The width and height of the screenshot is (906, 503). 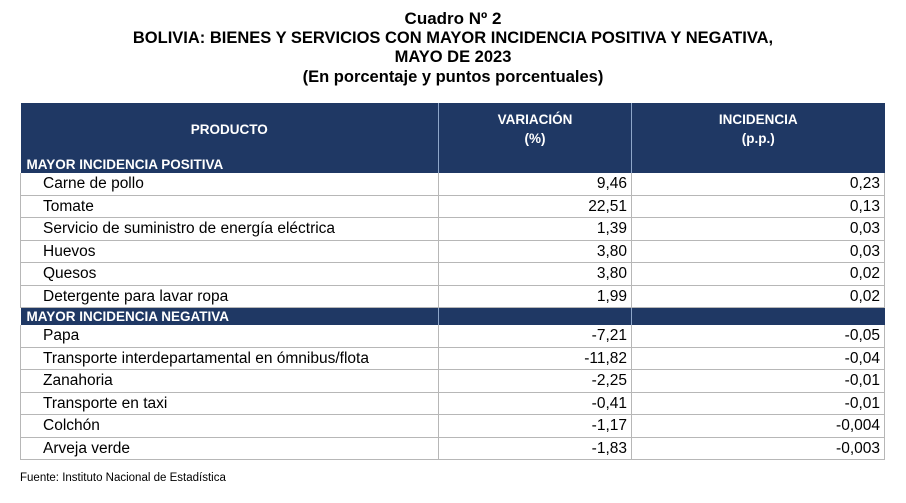 I want to click on cell-producto: Carne de pollo, so click(x=229, y=184).